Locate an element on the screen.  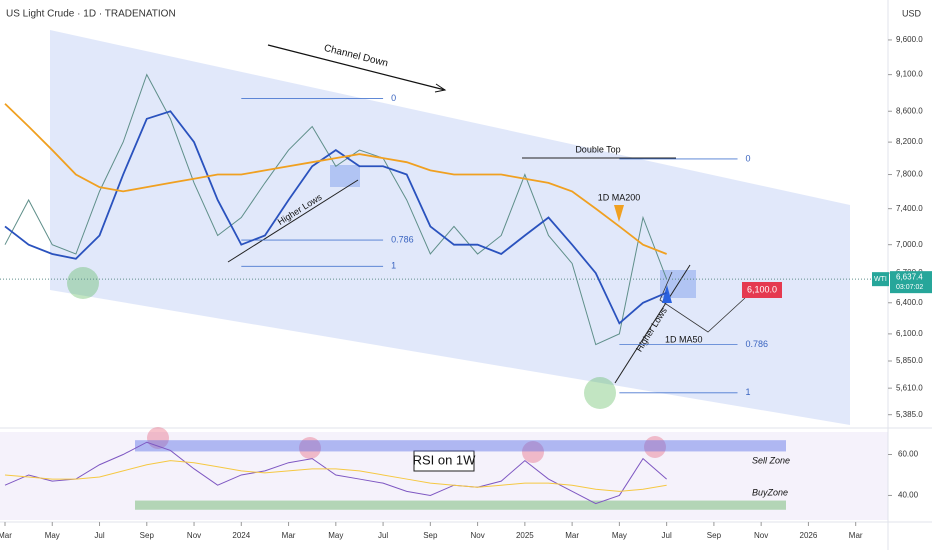
annotation: Double Top is located at coordinates (597, 149).